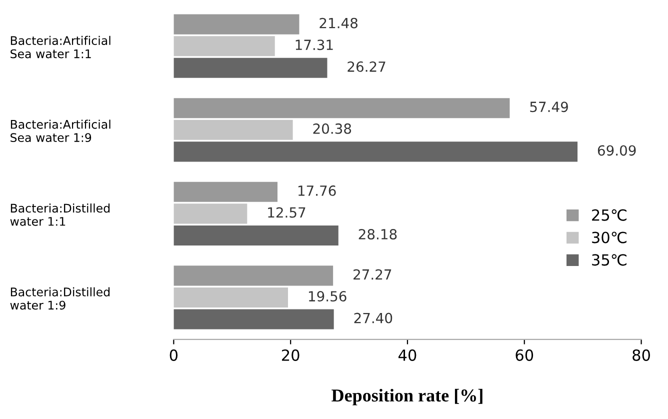 The image size is (668, 419). I want to click on y-tick-label: Bacteria:Distilled water 1:1, so click(60, 214).